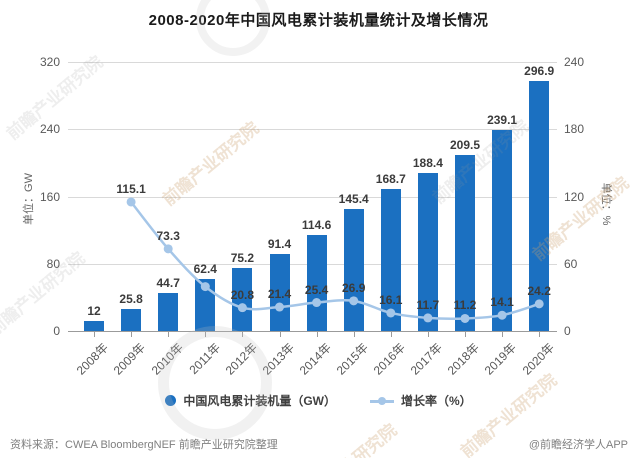 The width and height of the screenshot is (637, 458). Describe the element at coordinates (242, 294) in the screenshot. I see `line-value-label: 20.8` at that location.